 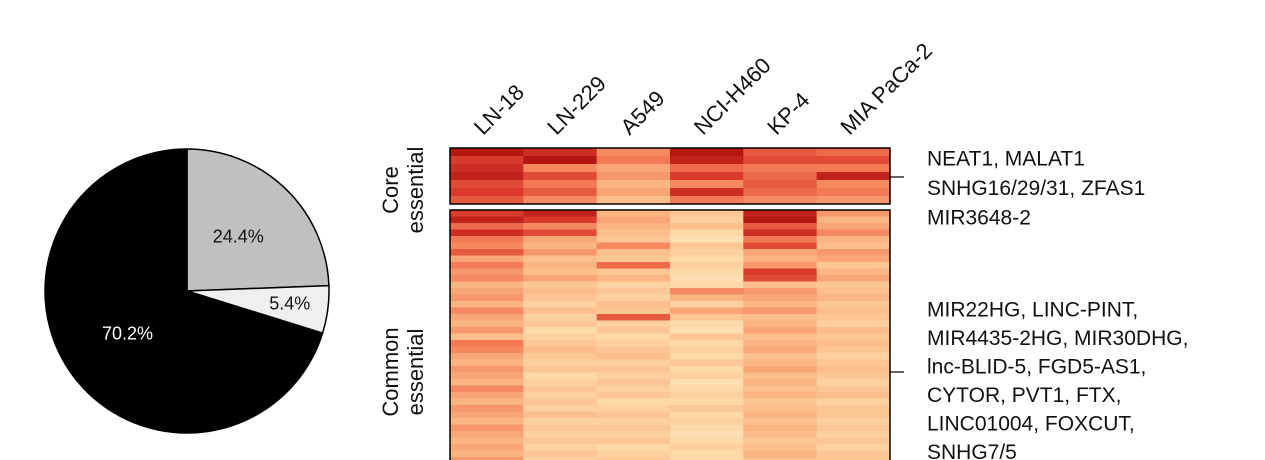 What do you see at coordinates (487, 324) in the screenshot?
I see `heatmap-cell-g1-r17-c0` at bounding box center [487, 324].